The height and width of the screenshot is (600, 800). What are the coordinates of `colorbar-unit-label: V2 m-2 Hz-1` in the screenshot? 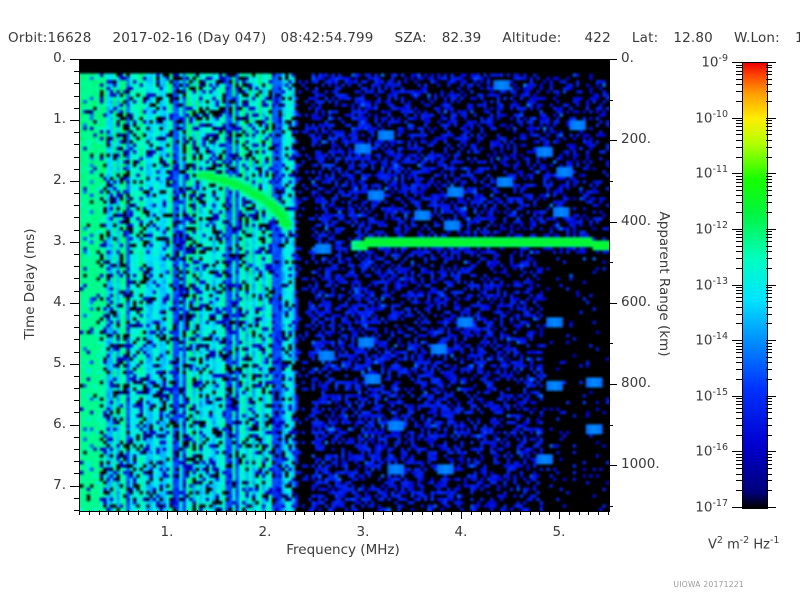 It's located at (743, 543).